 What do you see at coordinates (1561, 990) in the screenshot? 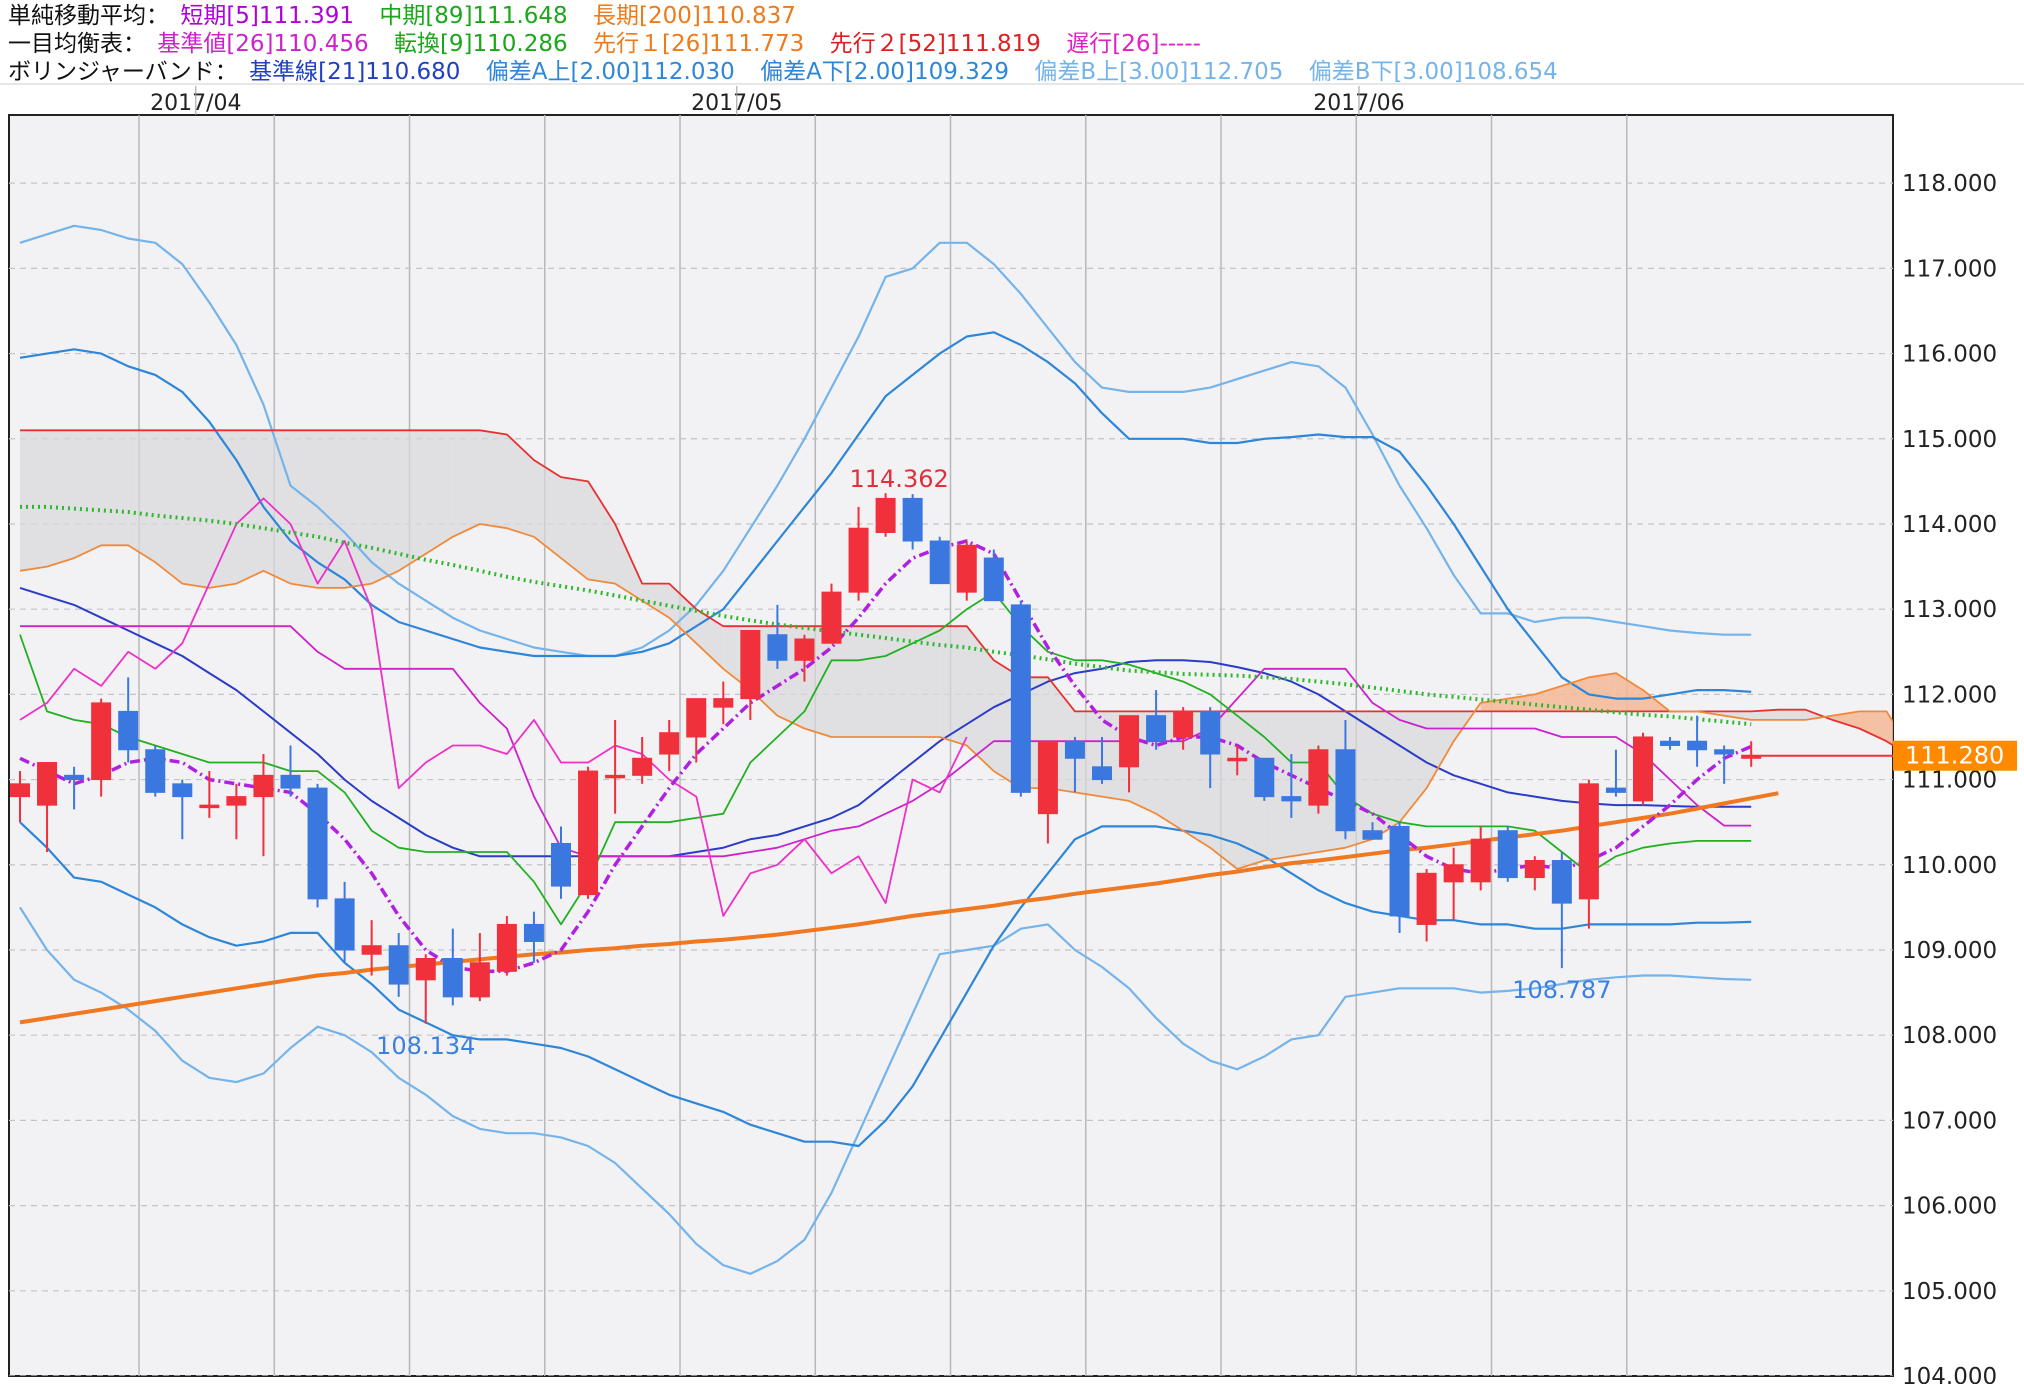
I see `low-price-label: 108.787` at bounding box center [1561, 990].